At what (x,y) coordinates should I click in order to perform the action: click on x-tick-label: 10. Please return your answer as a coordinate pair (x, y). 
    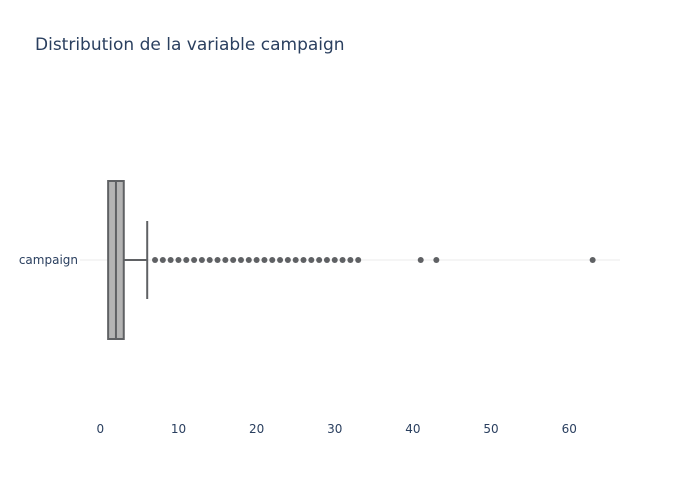
    Looking at the image, I should click on (178, 429).